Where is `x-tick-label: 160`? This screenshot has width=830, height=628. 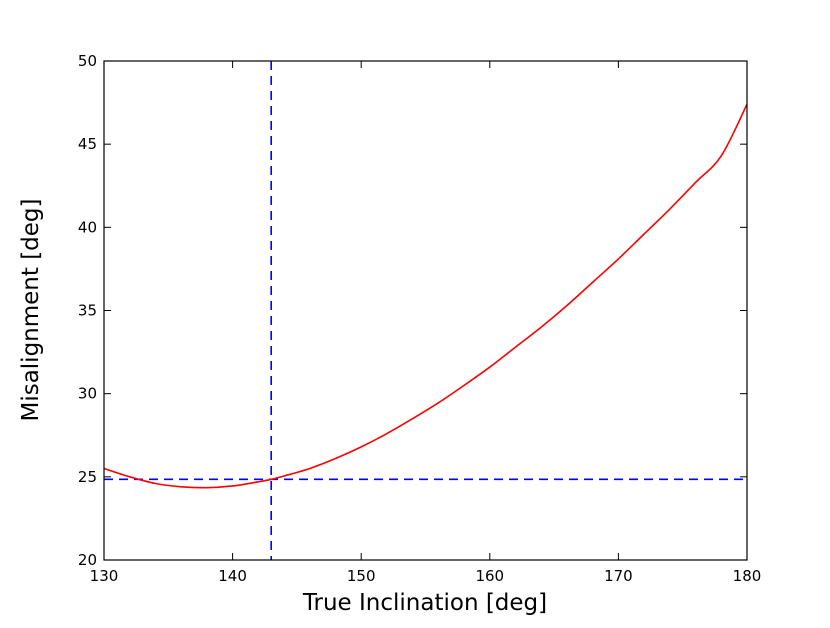 x-tick-label: 160 is located at coordinates (489, 576).